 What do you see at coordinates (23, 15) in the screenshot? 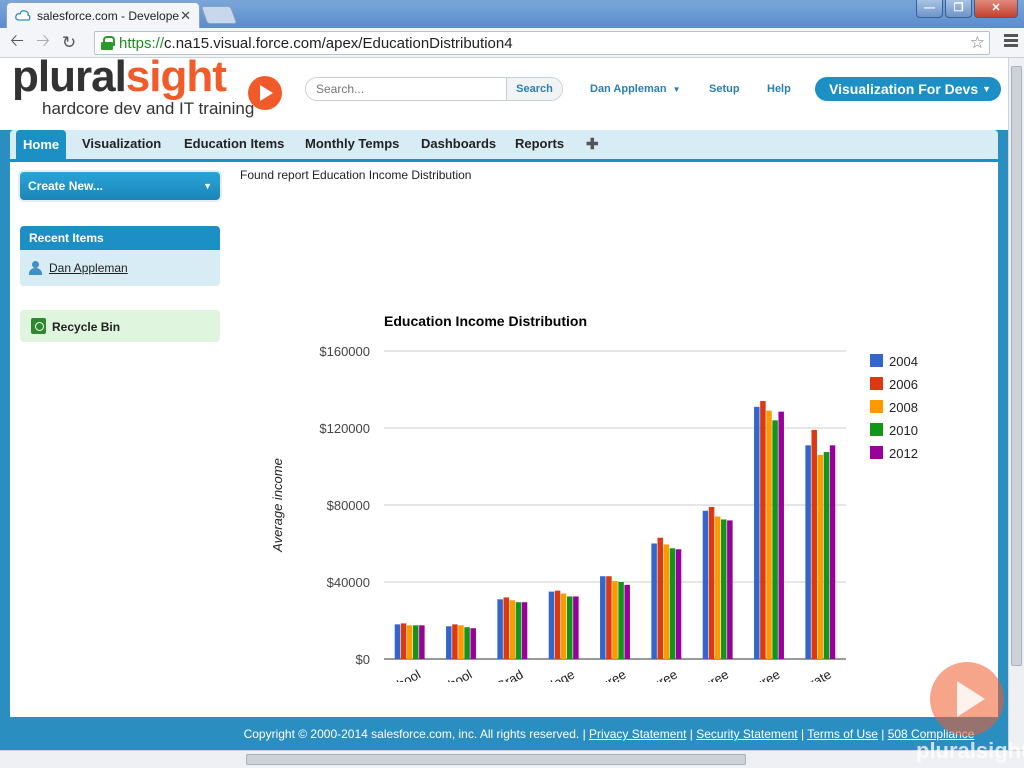
I see `salesforce-cloud-icon` at bounding box center [23, 15].